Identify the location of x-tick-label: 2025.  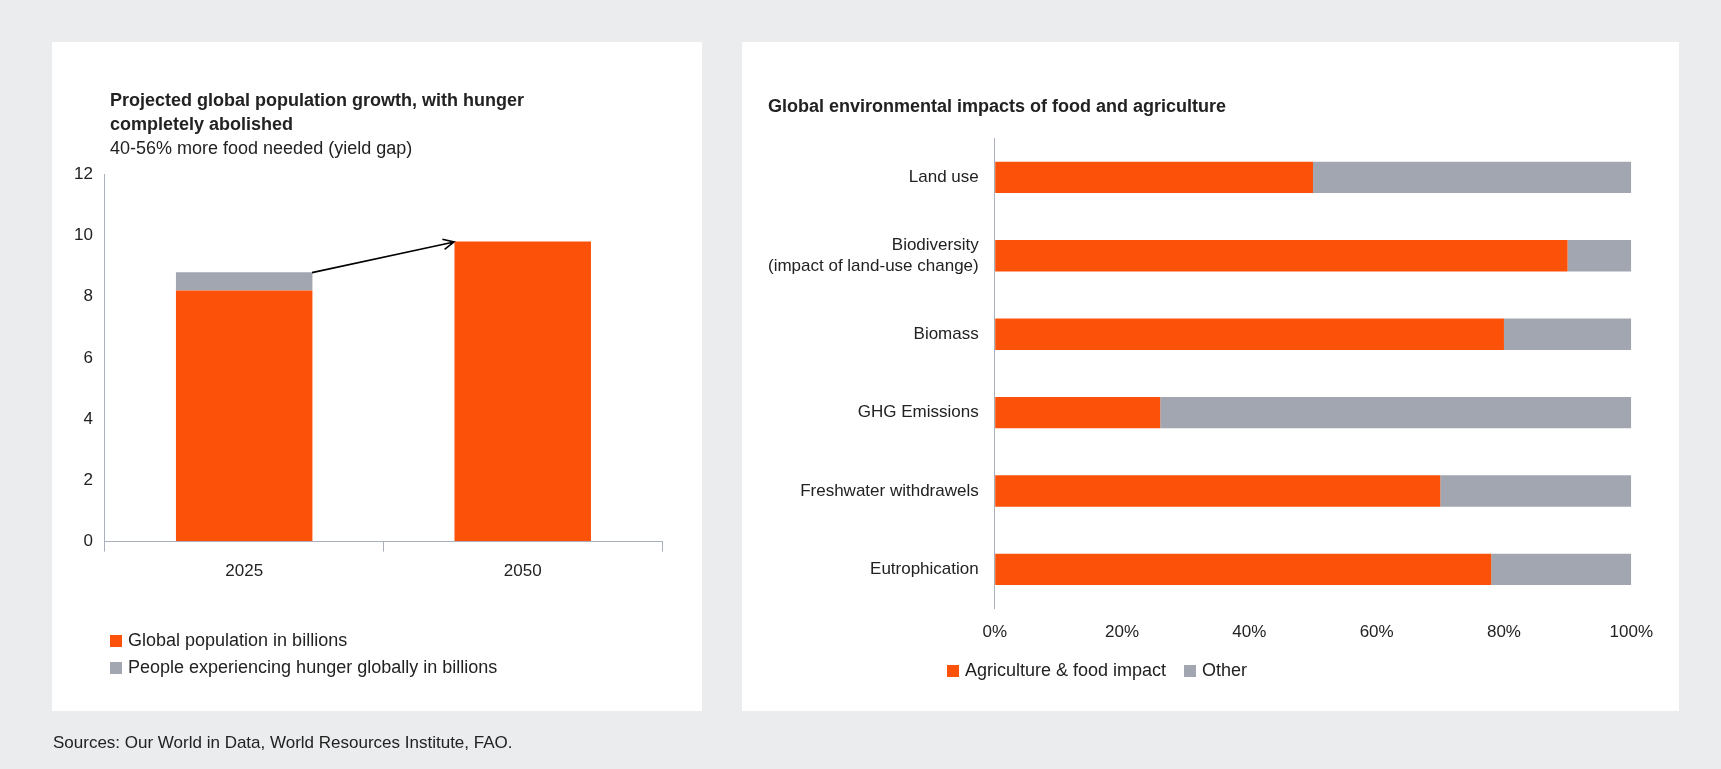
(244, 571).